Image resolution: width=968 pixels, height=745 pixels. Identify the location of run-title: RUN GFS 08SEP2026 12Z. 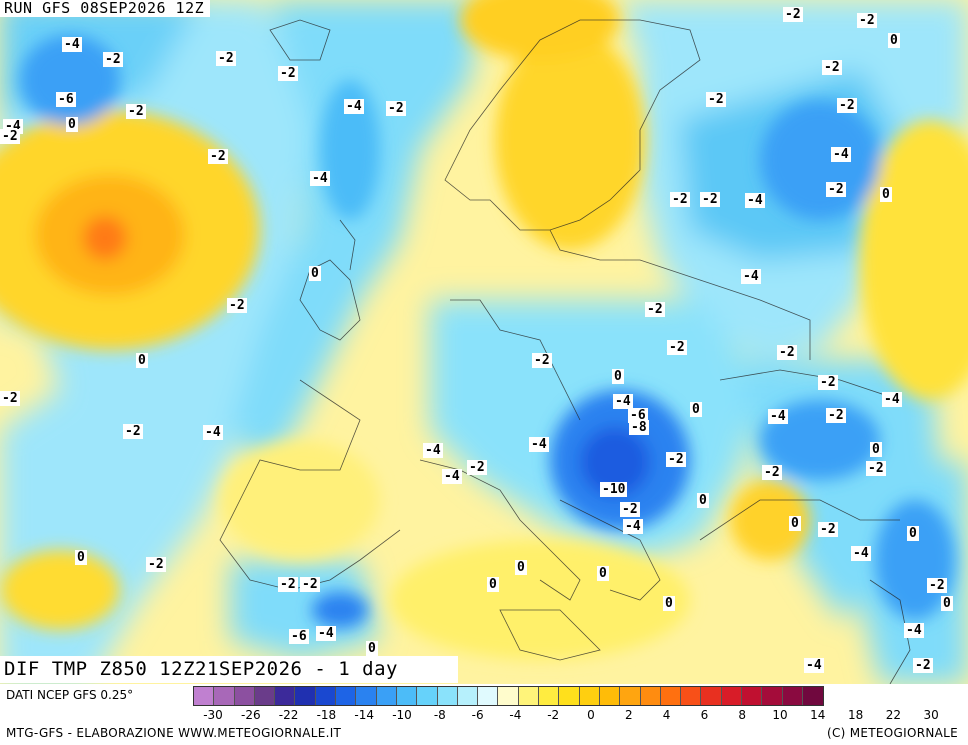
(105, 8).